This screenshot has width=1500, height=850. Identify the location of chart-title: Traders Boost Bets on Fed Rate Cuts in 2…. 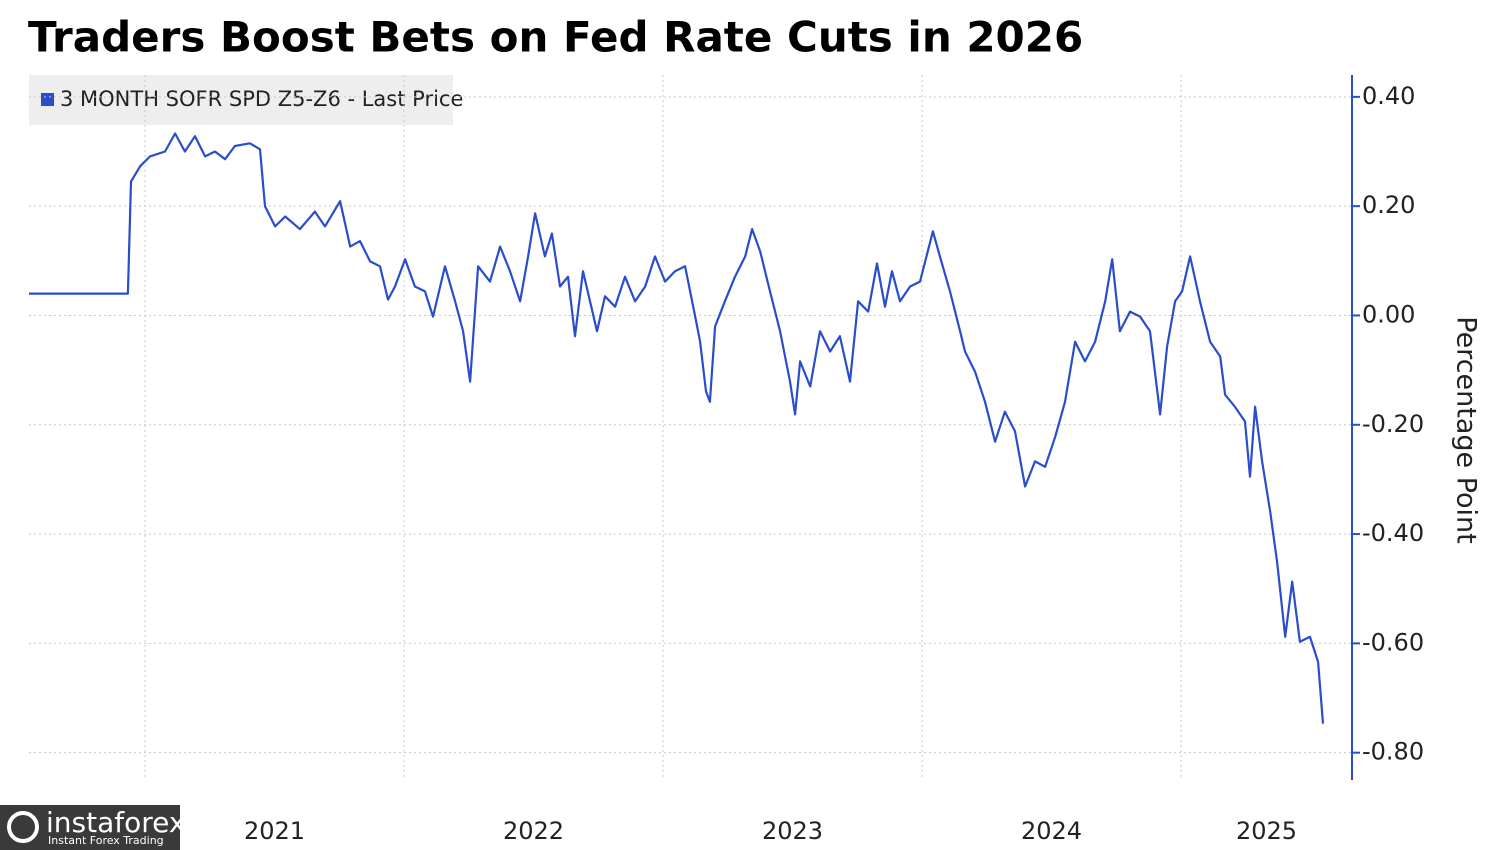
(555, 37).